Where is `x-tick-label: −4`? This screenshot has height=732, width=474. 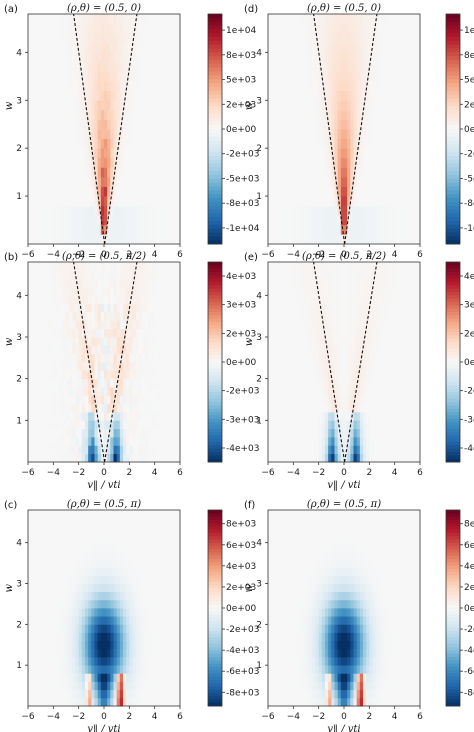 x-tick-label: −4 is located at coordinates (54, 473).